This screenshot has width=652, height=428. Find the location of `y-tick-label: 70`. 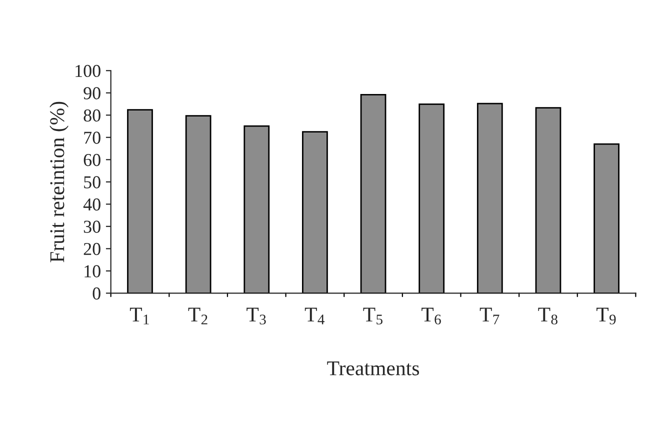

y-tick-label: 70 is located at coordinates (92, 138).